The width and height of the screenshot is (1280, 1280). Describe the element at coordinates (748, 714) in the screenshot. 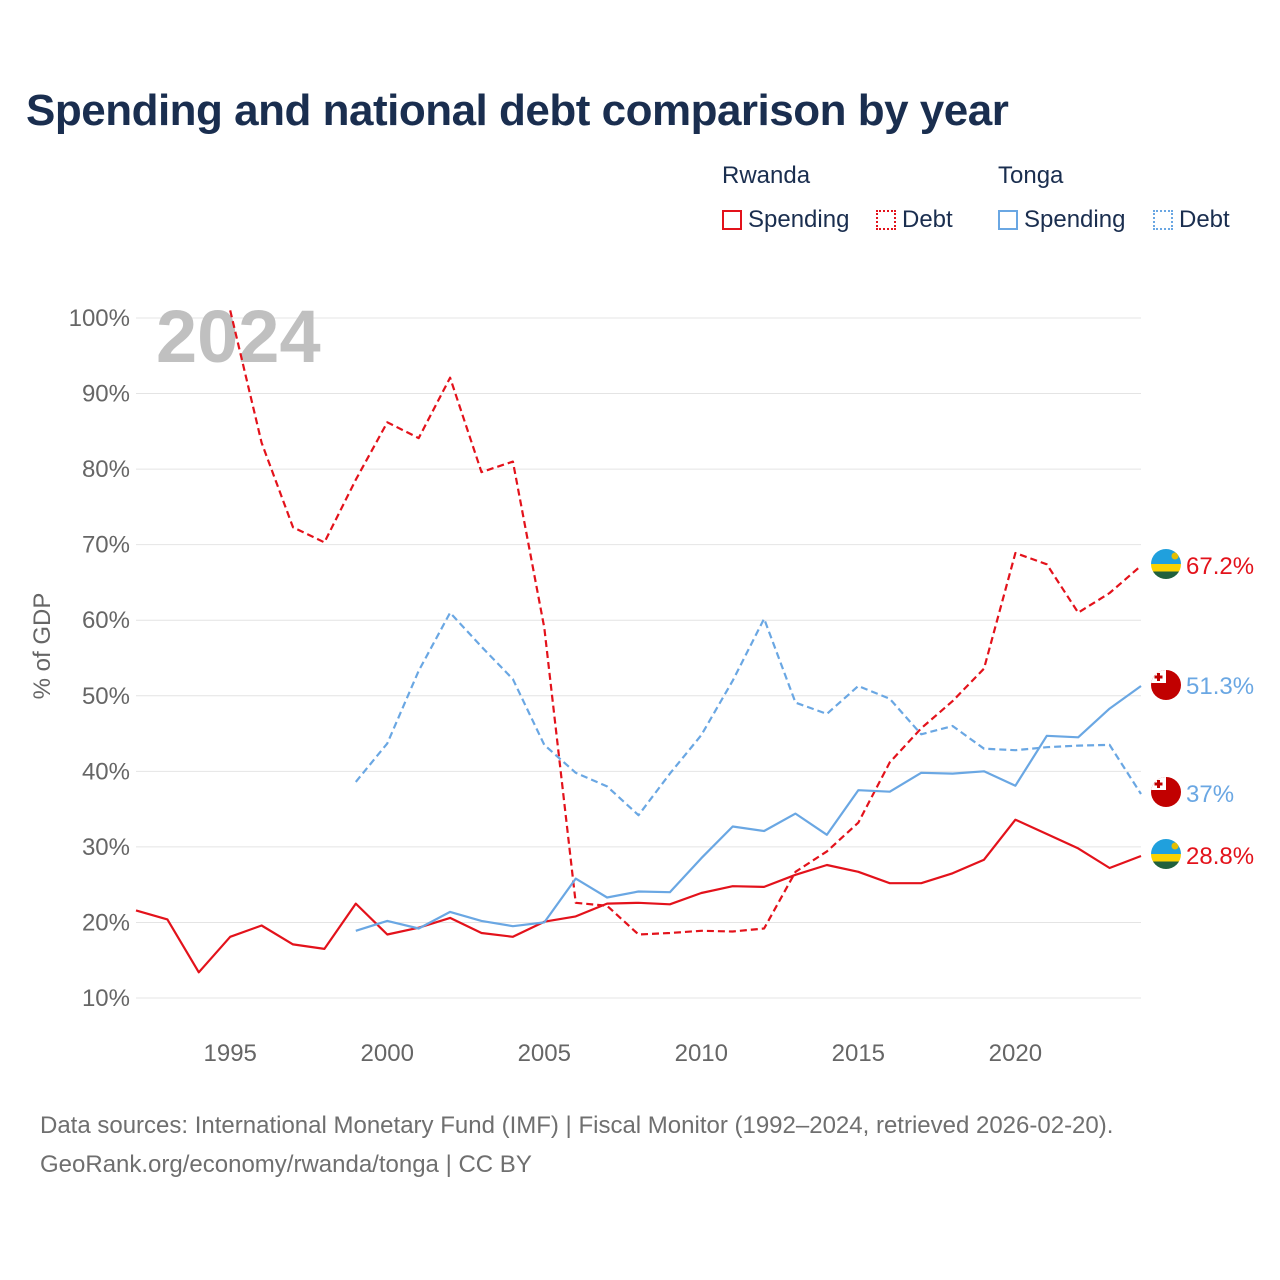

I see `tonga-debt-line` at that location.